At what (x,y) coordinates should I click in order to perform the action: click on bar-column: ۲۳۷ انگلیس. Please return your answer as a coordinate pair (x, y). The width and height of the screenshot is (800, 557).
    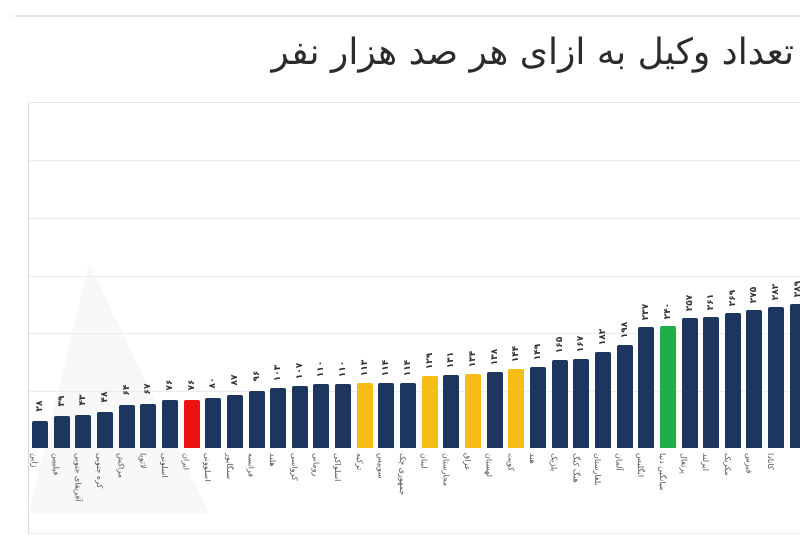
    Looking at the image, I should click on (645, 318).